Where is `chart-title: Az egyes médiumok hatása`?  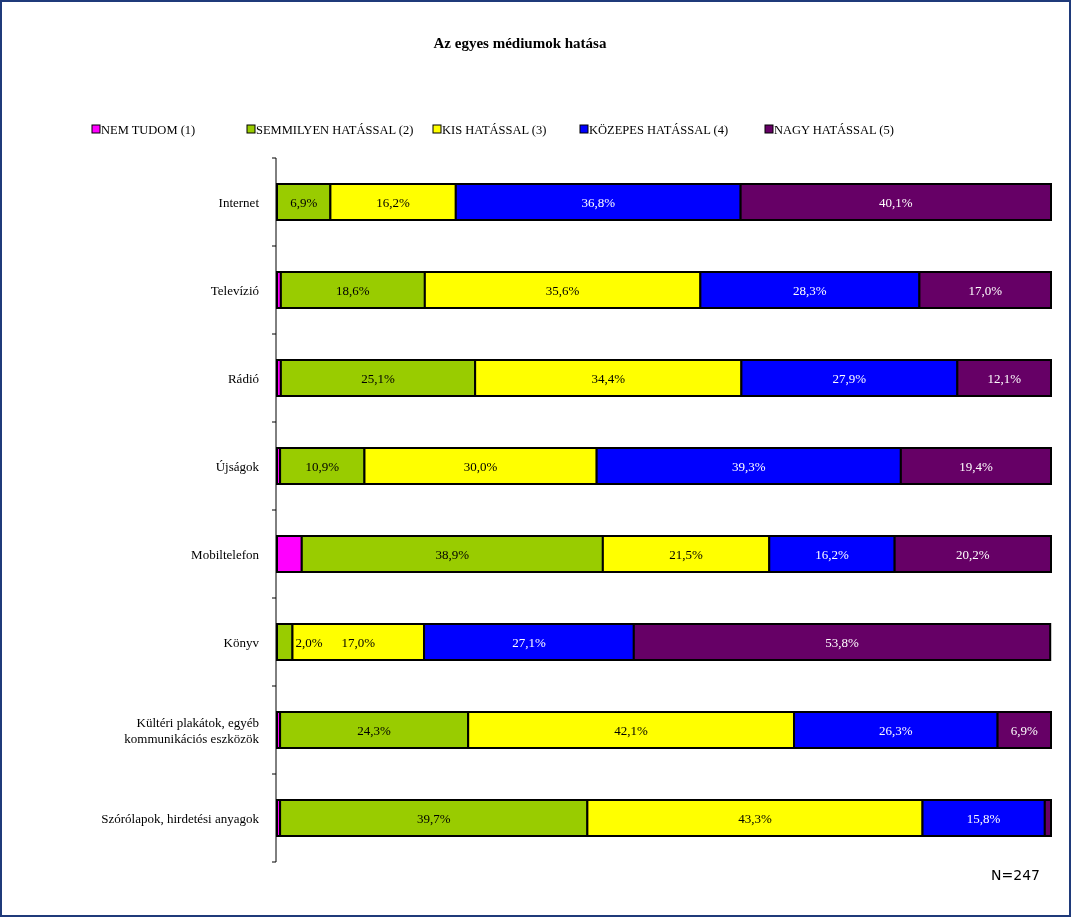 chart-title: Az egyes médiumok hatása is located at coordinates (520, 43).